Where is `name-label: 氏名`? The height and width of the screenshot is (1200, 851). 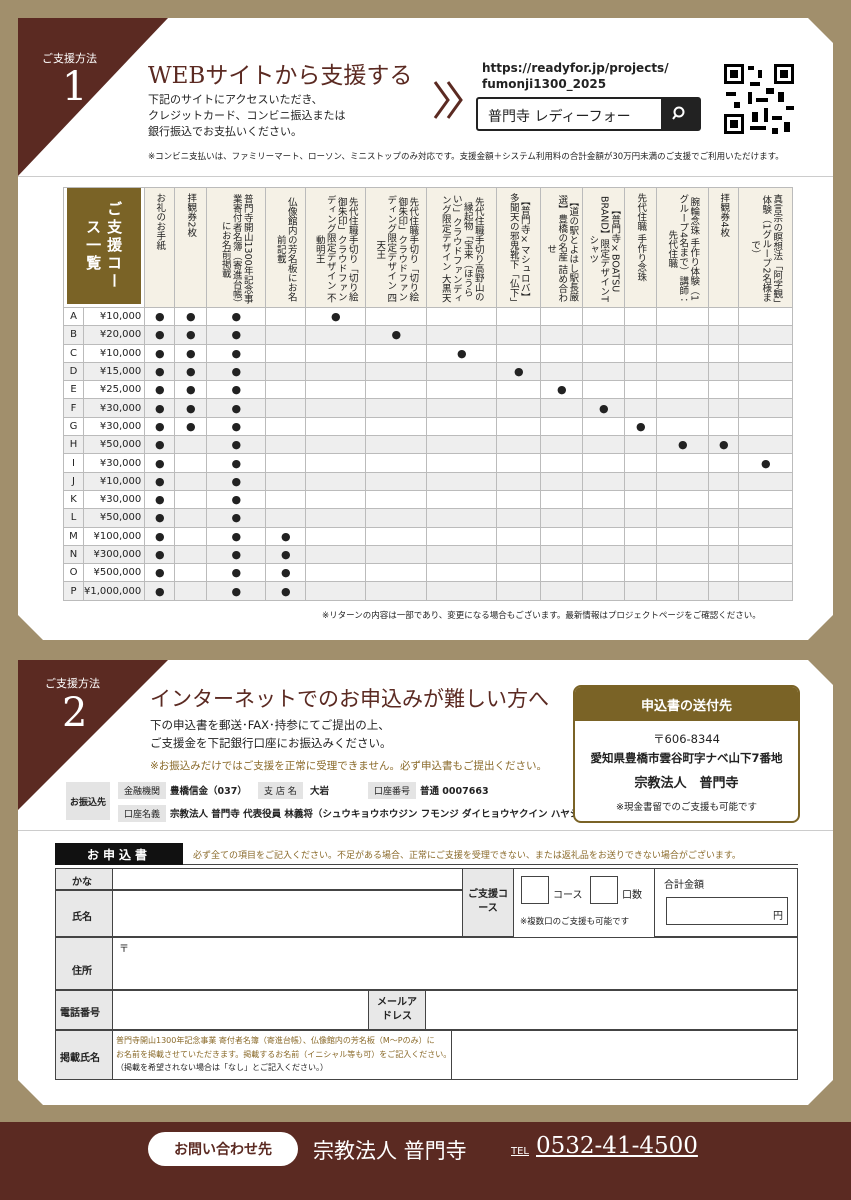
name-label: 氏名 is located at coordinates (82, 917).